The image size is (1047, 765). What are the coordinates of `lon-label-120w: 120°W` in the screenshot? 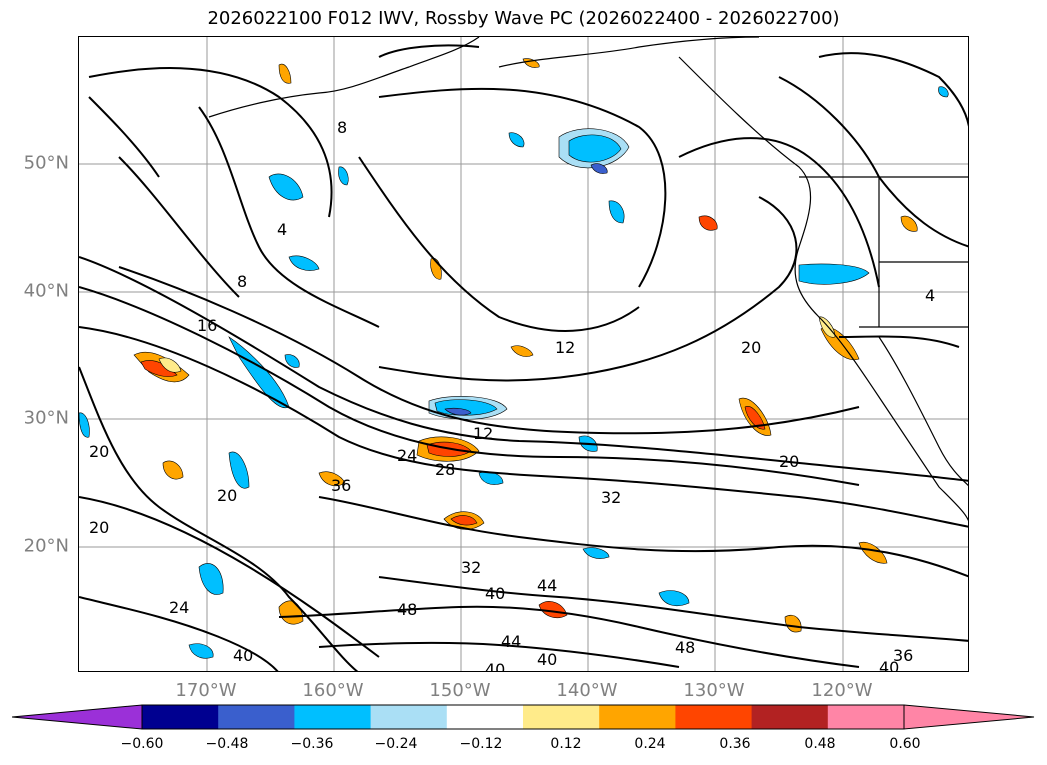 It's located at (842, 690).